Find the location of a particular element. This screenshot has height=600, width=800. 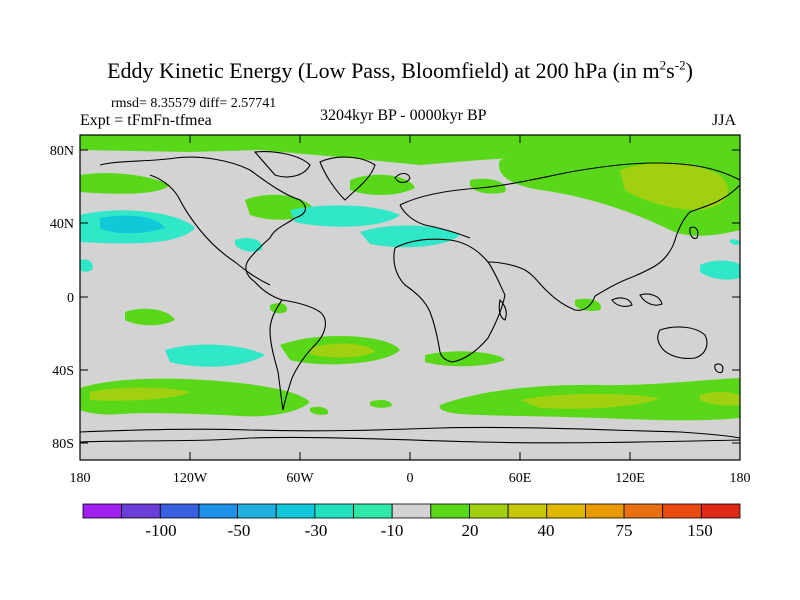

colorbar-label: 40 is located at coordinates (546, 530).